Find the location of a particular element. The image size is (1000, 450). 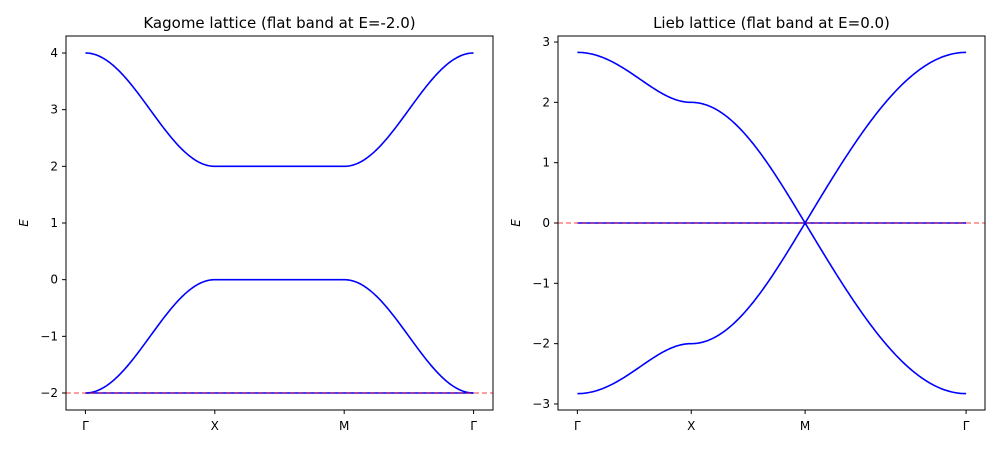

chart-title: Kagome lattice (flat band at E=-2.0) is located at coordinates (279, 23).